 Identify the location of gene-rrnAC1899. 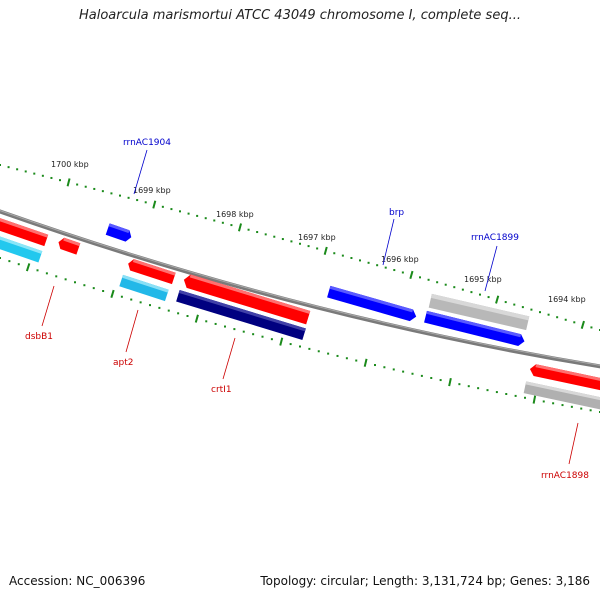
(479, 312).